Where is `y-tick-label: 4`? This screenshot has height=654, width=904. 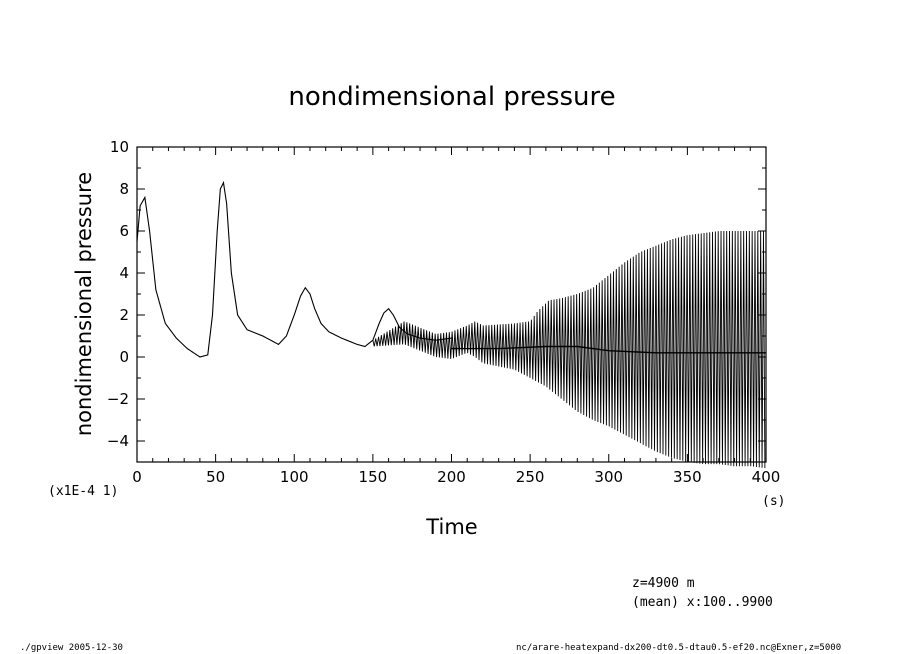 y-tick-label: 4 is located at coordinates (124, 273).